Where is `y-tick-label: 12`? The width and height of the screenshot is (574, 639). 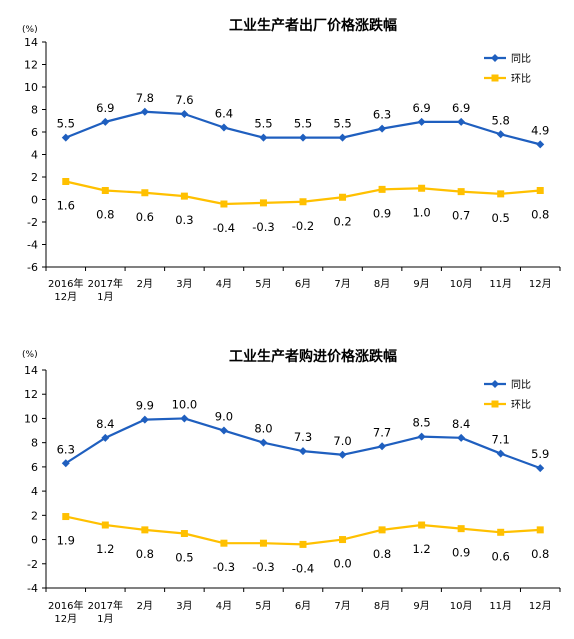 y-tick-label: 12 is located at coordinates (31, 65).